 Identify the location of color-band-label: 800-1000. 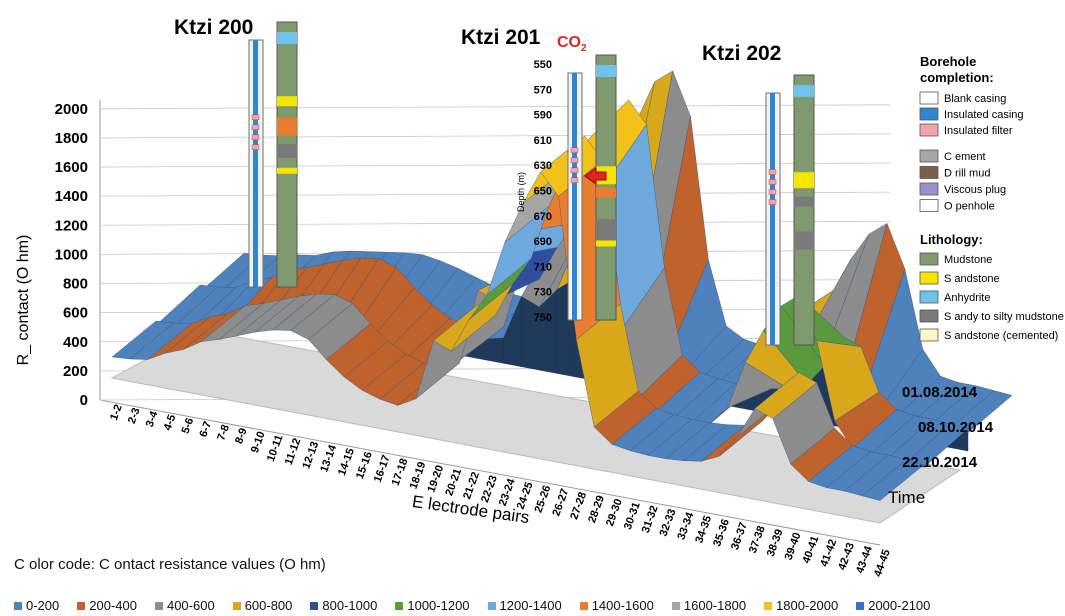
(350, 605).